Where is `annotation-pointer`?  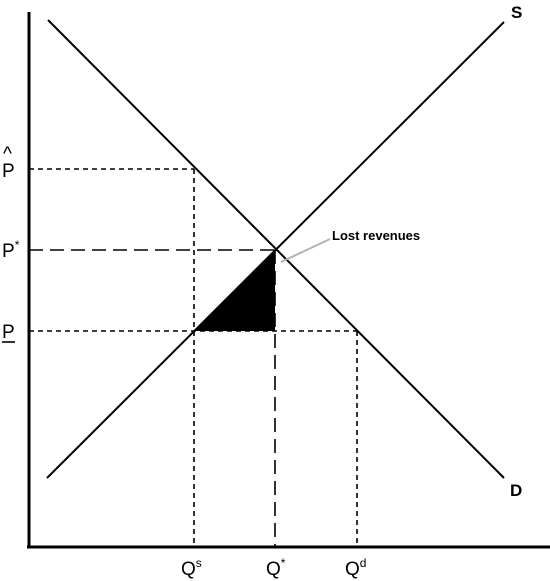 annotation-pointer is located at coordinates (305, 250).